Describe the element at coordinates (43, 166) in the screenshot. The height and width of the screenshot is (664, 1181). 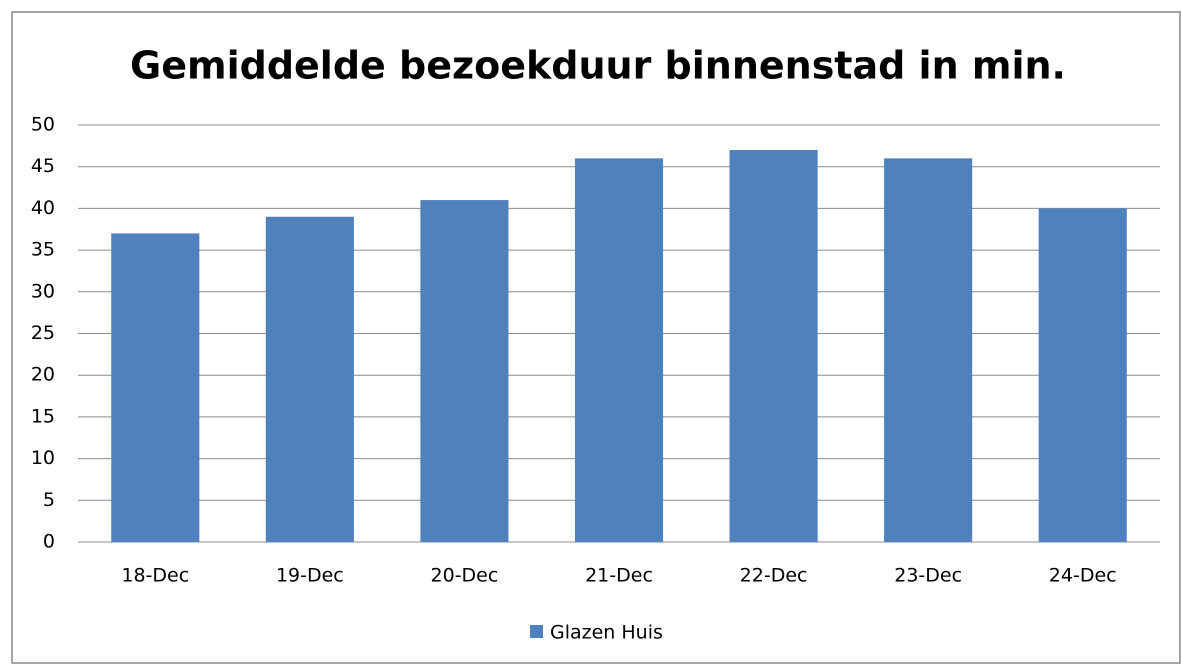
I see `y-tick-label: 45` at that location.